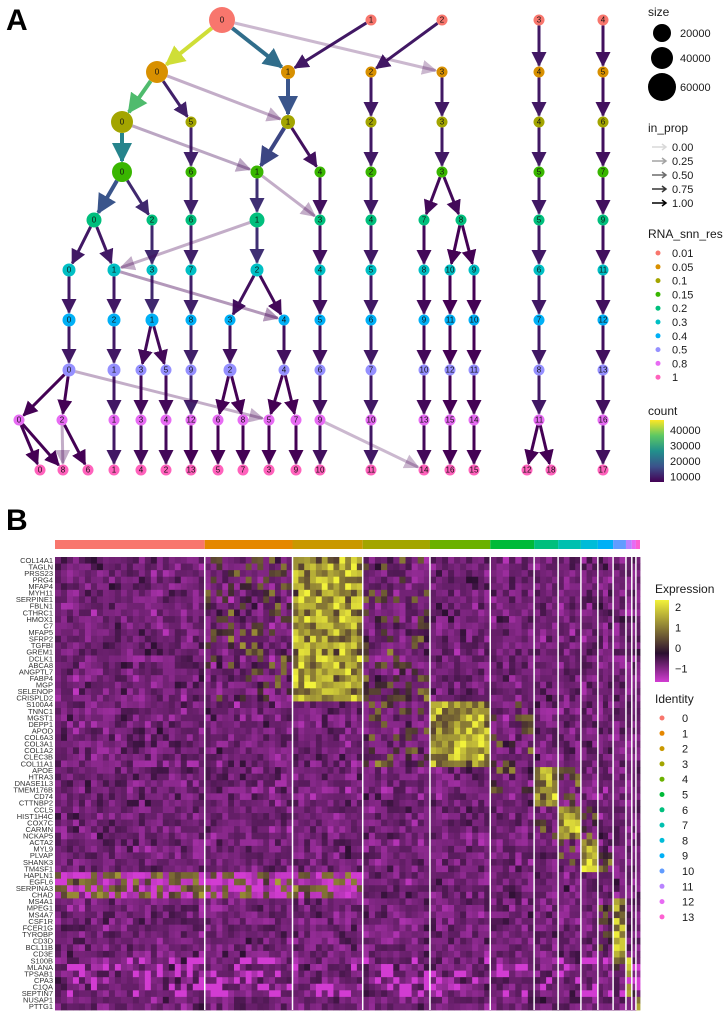  What do you see at coordinates (288, 72) in the screenshot?
I see `tree-node-label: 1` at bounding box center [288, 72].